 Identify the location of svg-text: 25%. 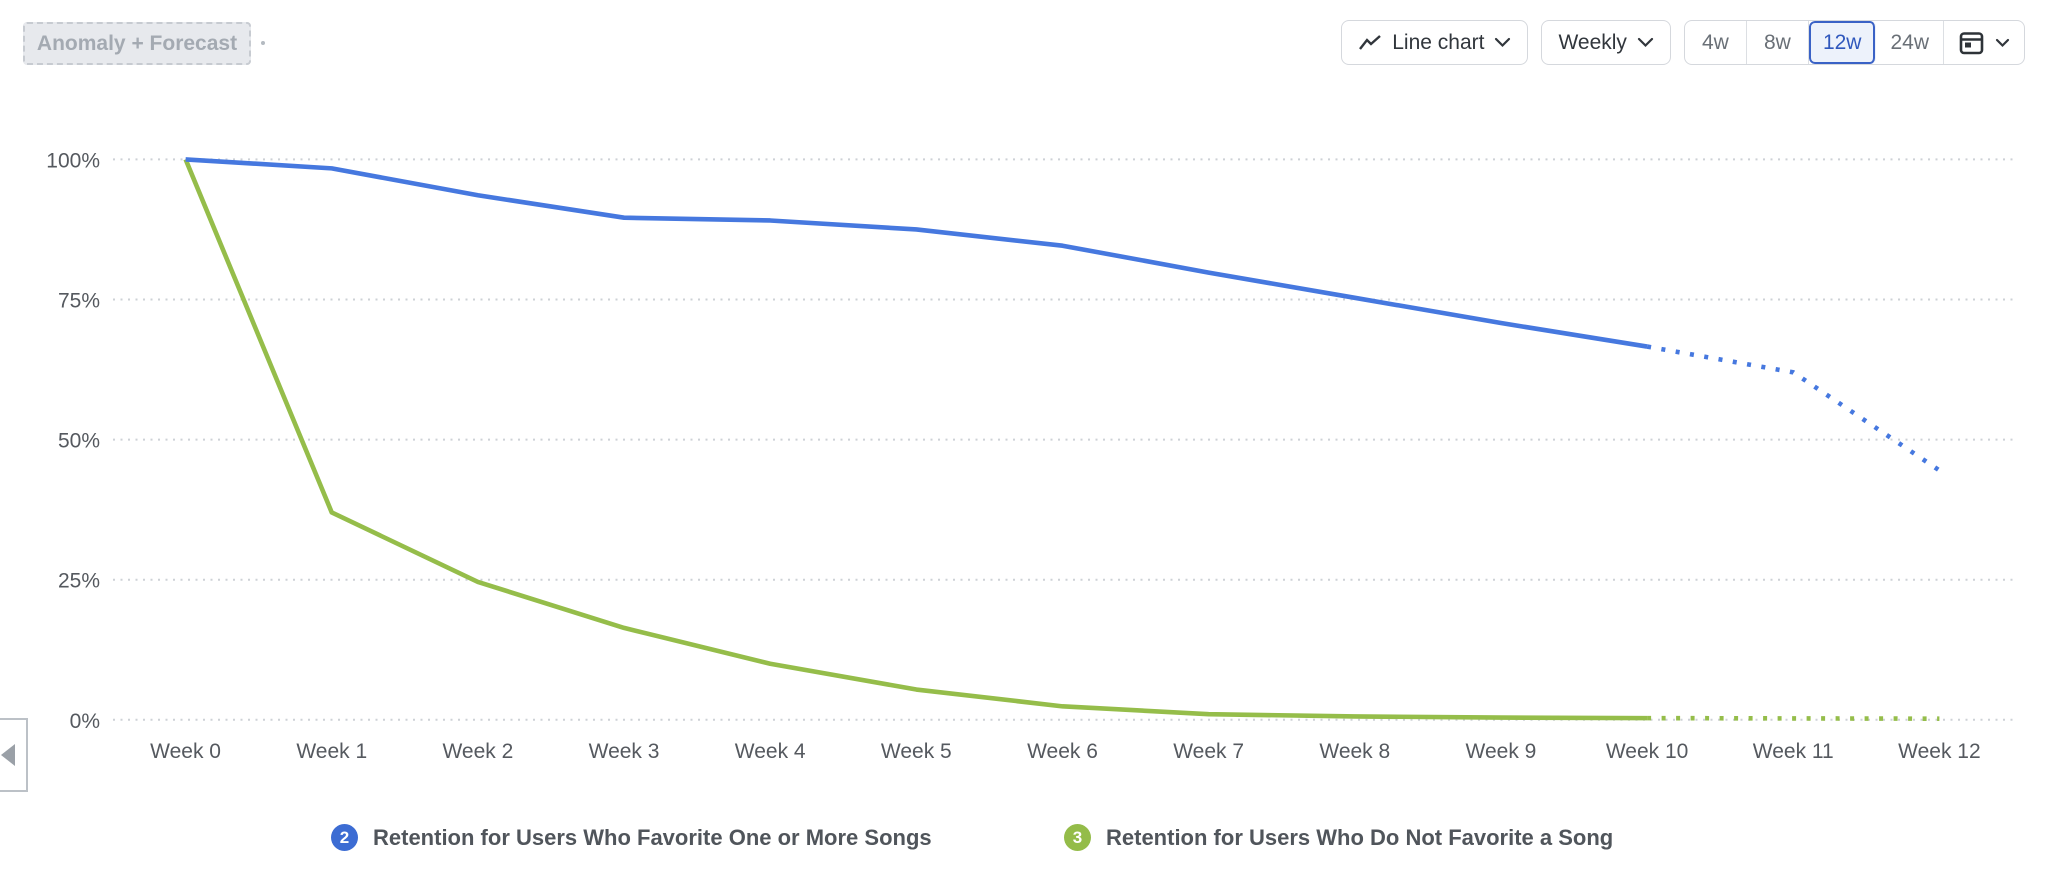
(79, 581).